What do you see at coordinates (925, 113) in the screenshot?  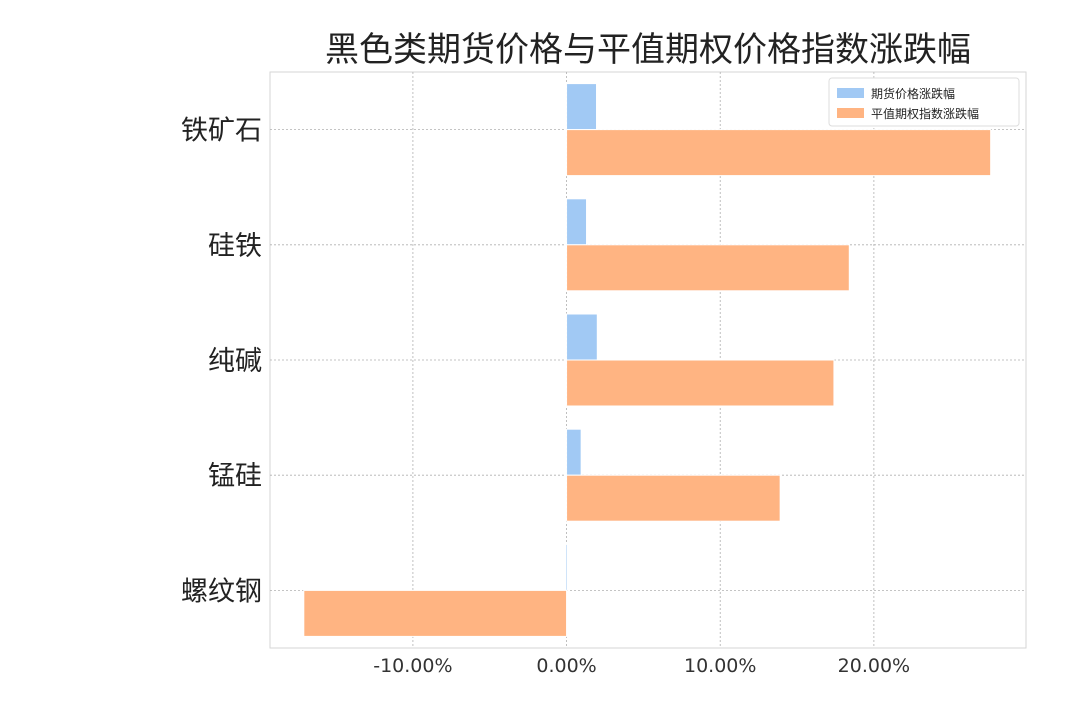 I see `legend-label-2: 平值期权指数涨跌幅` at bounding box center [925, 113].